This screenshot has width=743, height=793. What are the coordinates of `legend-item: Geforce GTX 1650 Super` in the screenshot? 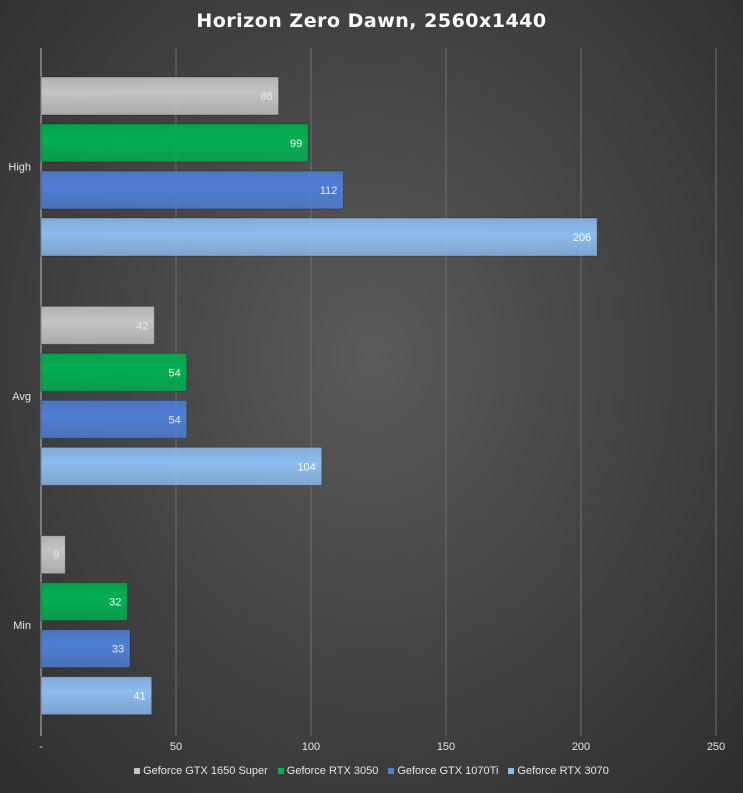 It's located at (201, 771).